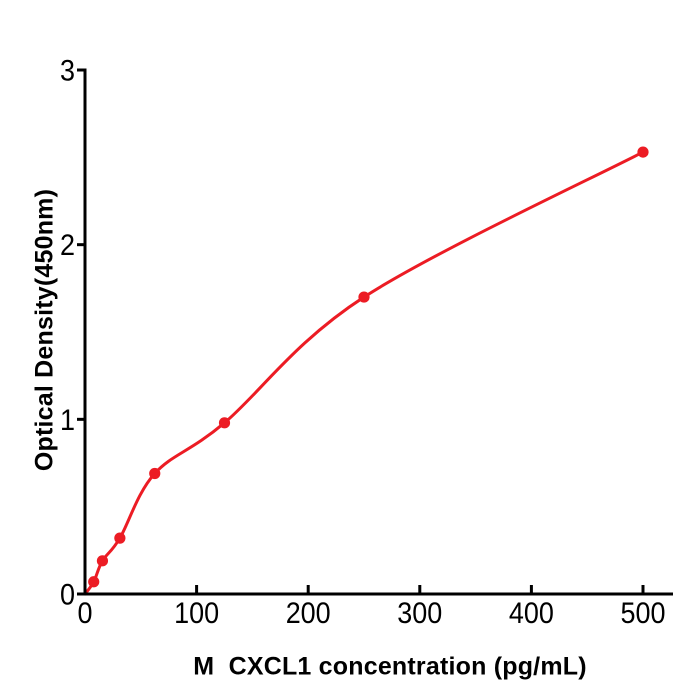 The image size is (700, 700). Describe the element at coordinates (196, 613) in the screenshot. I see `x-tick-label: 100` at that location.